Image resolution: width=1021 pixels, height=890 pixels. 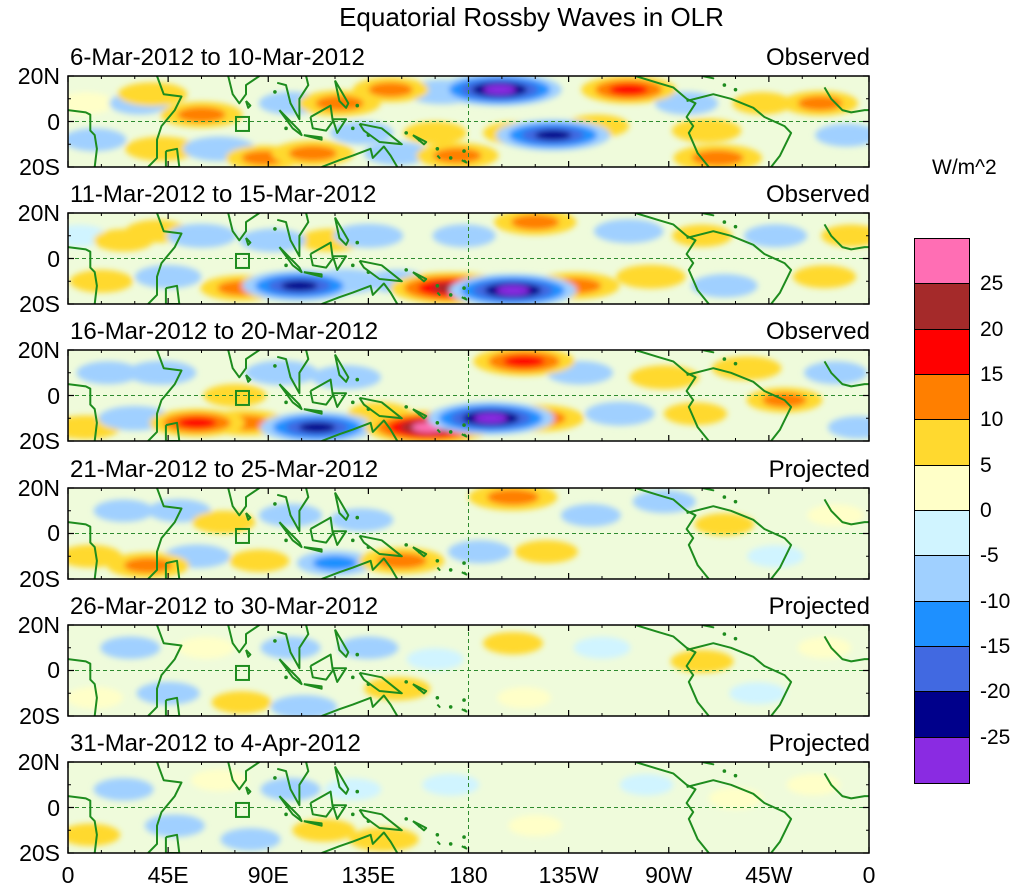 What do you see at coordinates (669, 875) in the screenshot?
I see `lon-tick-label: 90W` at bounding box center [669, 875].